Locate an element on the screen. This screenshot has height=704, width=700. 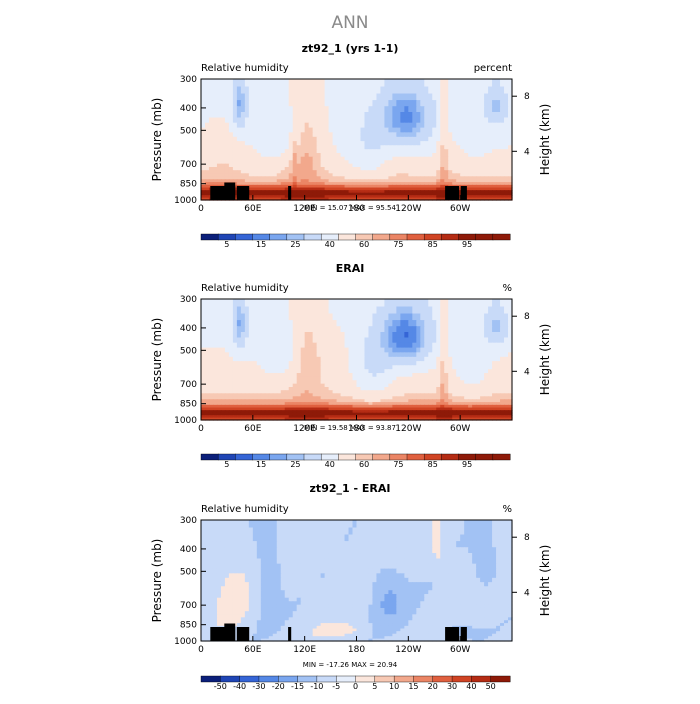
min-max-stats: MIN = 19.58 MAX = 93.87 is located at coordinates (350, 428).